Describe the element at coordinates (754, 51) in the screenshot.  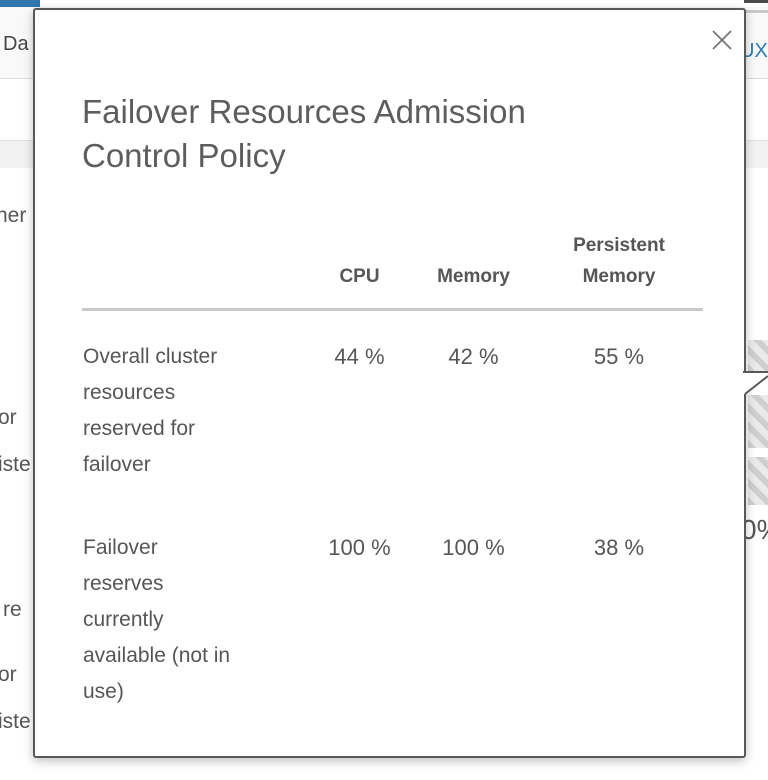
I see `background-link-fragment: UX` at that location.